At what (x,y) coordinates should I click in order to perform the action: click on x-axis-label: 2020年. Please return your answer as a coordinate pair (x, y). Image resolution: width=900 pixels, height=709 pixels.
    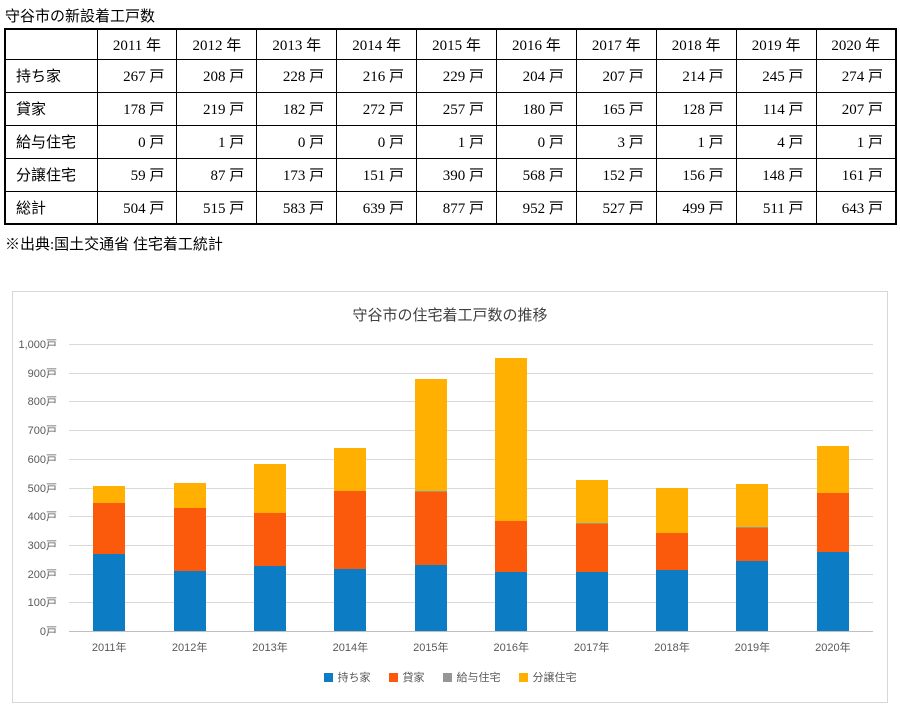
    Looking at the image, I should click on (833, 648).